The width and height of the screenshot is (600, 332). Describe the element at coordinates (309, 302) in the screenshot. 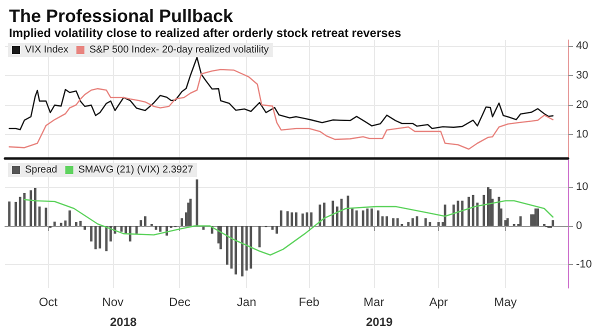

I see `x-tick-label: Feb` at that location.